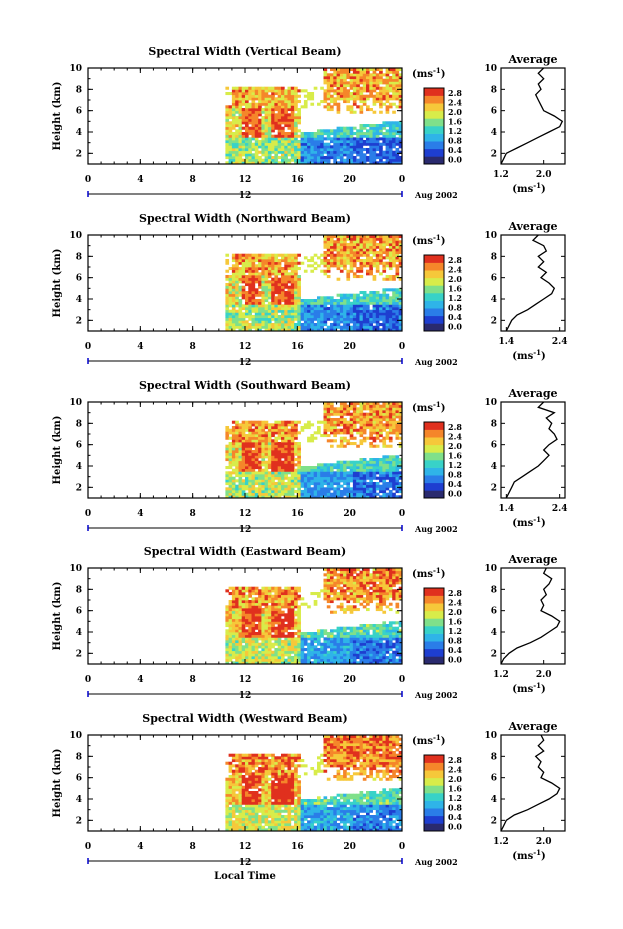  I want to click on y-tick-label: 6, so click(79, 279).